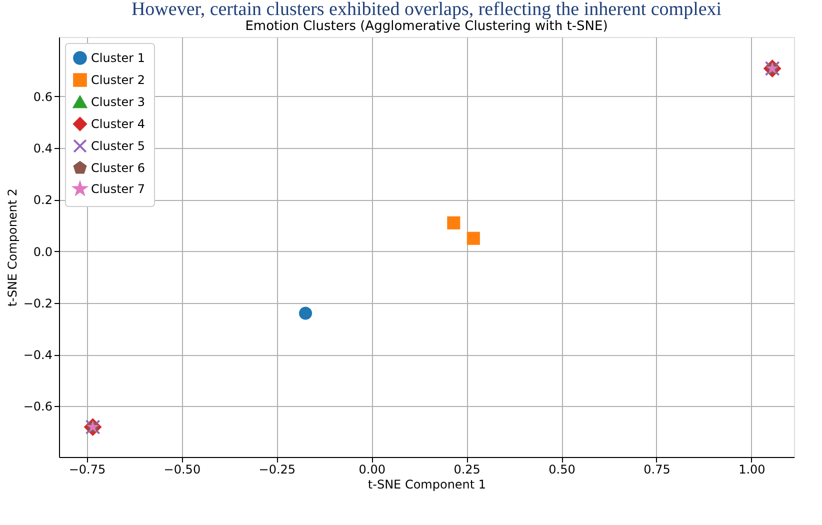 This screenshot has width=822, height=525. Describe the element at coordinates (426, 10) in the screenshot. I see `text: However, certain clusters exhibited overlaps, reflecting the inherent complexi` at that location.